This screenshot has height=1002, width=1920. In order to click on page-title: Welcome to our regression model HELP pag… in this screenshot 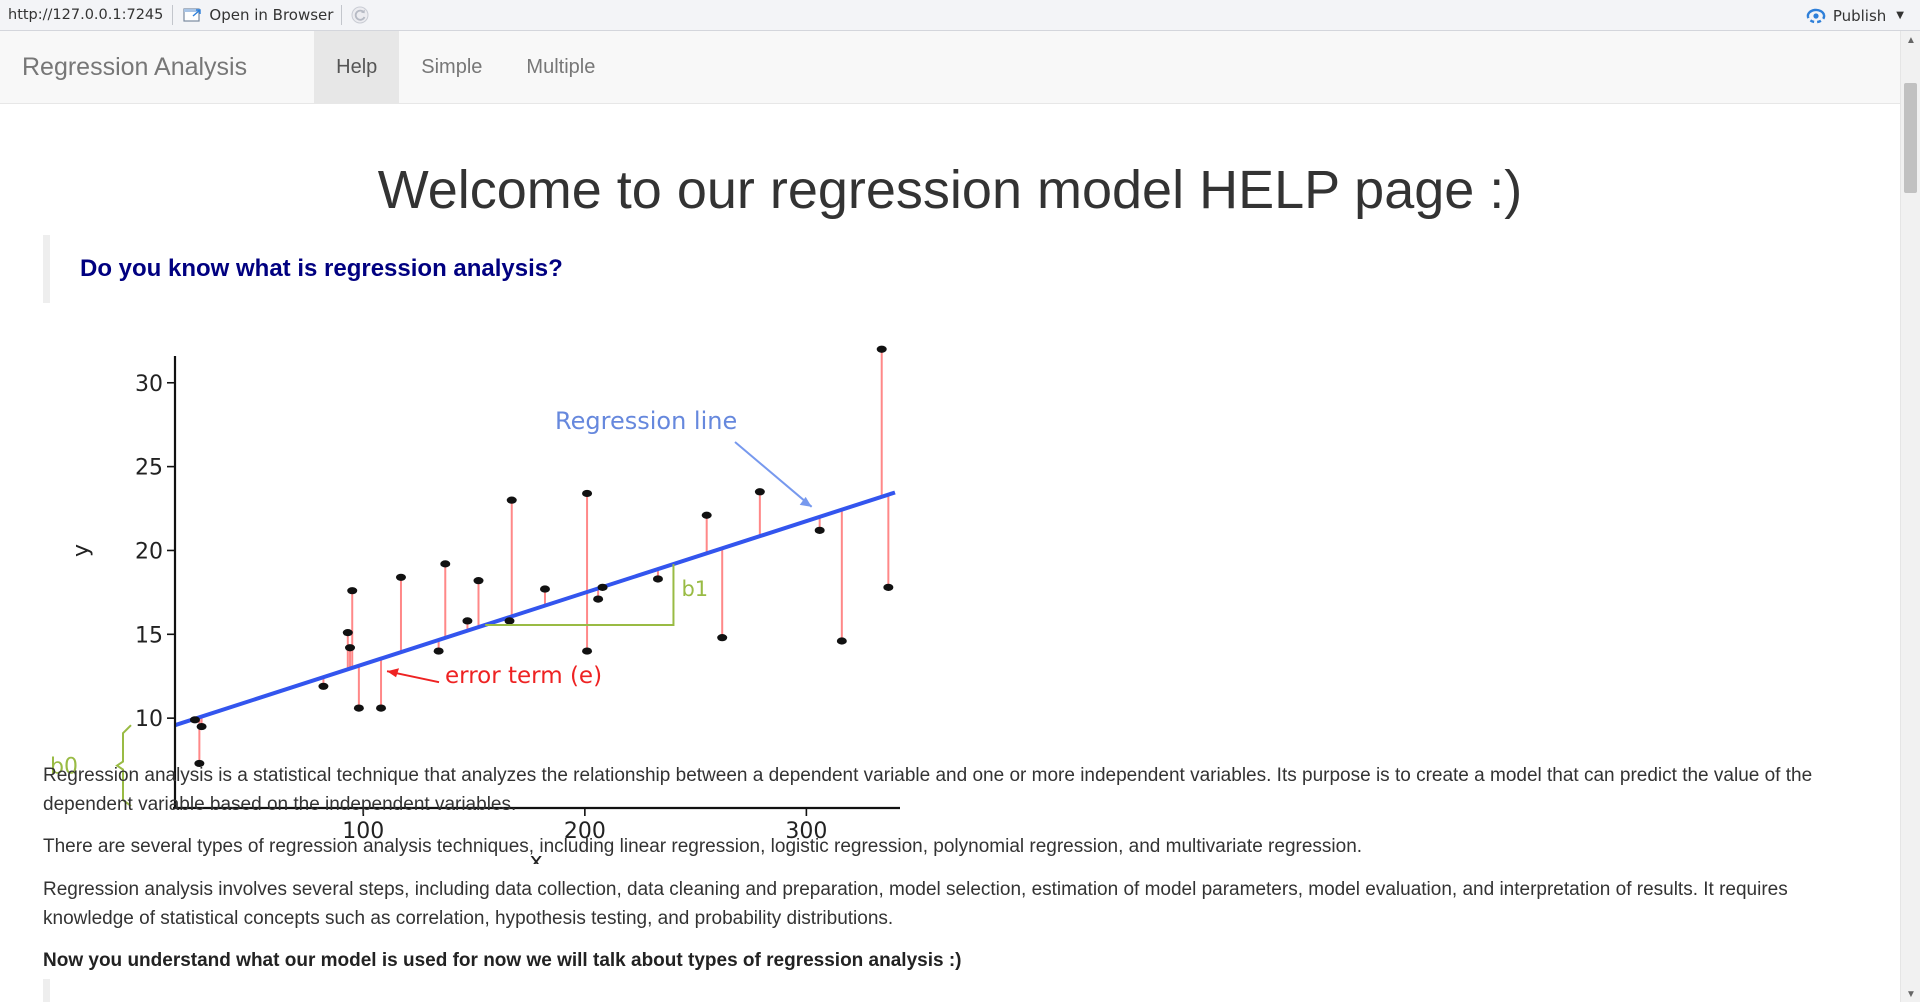, I will do `click(950, 190)`.